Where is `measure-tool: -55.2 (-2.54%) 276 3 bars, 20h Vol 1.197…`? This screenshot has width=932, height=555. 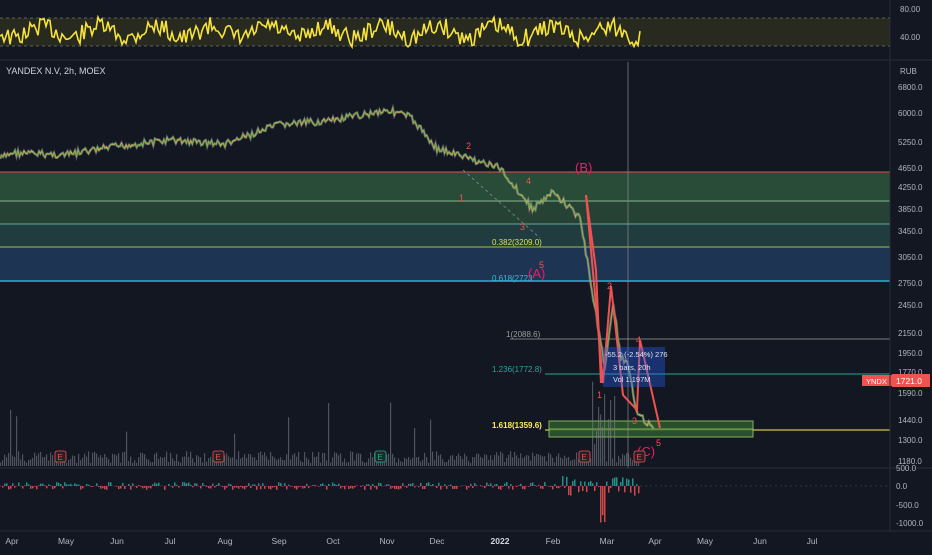 measure-tool: -55.2 (-2.54%) 276 3 bars, 20h Vol 1.197… is located at coordinates (635, 367).